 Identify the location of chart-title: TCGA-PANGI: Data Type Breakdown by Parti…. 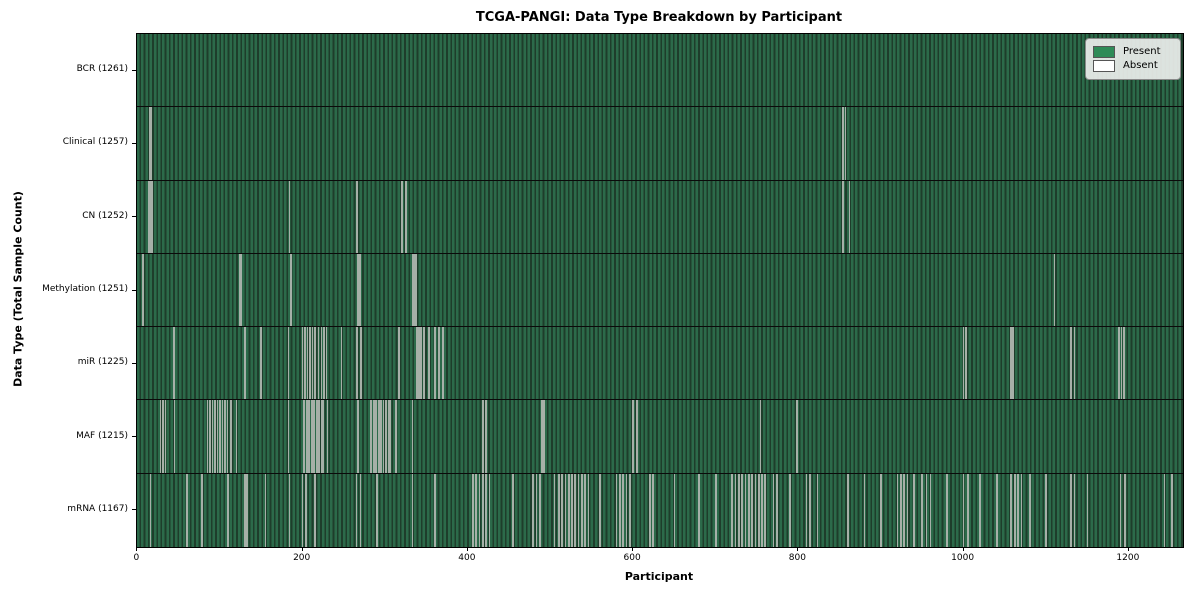
(659, 17).